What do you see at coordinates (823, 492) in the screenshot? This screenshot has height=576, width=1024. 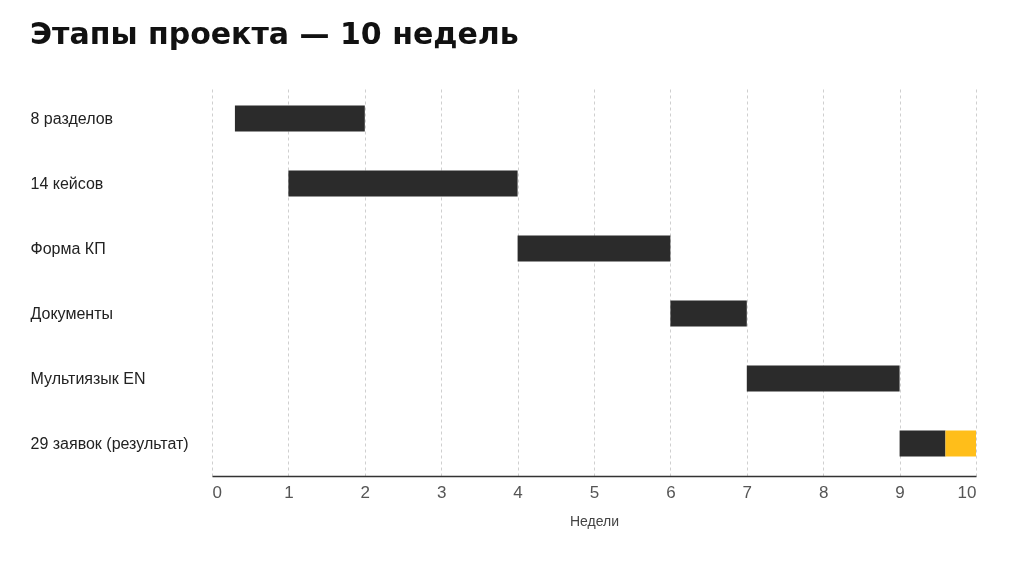 I see `x-tick-label: 8` at bounding box center [823, 492].